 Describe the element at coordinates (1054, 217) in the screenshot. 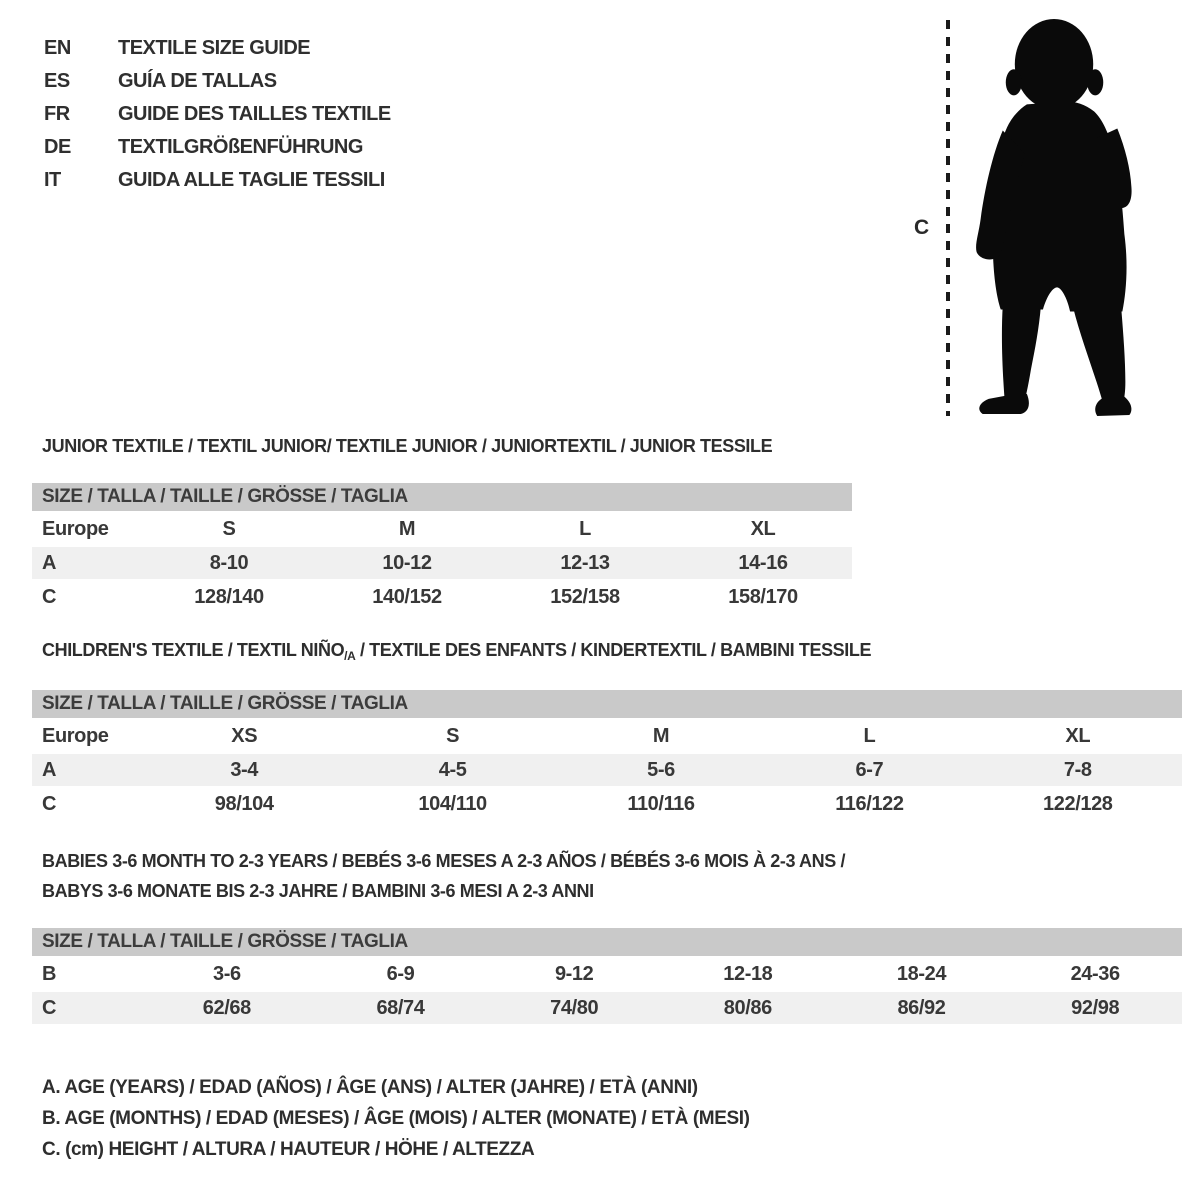

I see `baby-silhouette-icon` at that location.